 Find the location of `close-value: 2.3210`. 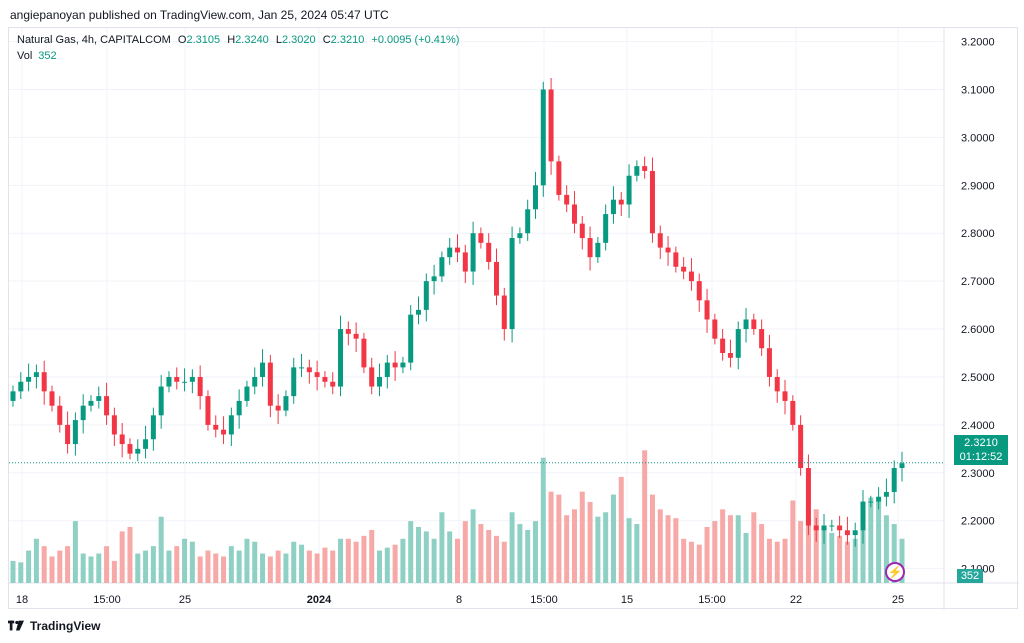

close-value: 2.3210 is located at coordinates (347, 40).